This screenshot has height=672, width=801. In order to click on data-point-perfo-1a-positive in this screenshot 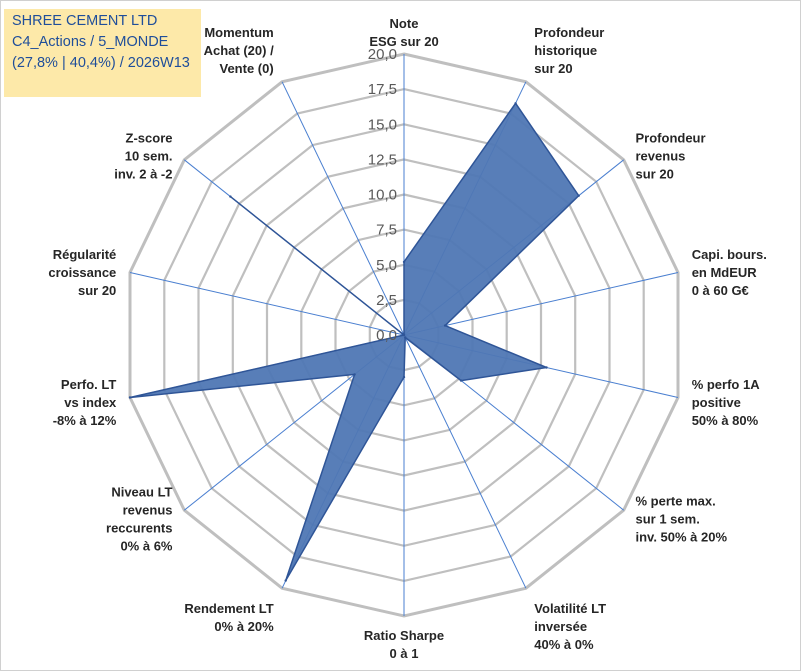, I will do `click(546, 367)`.